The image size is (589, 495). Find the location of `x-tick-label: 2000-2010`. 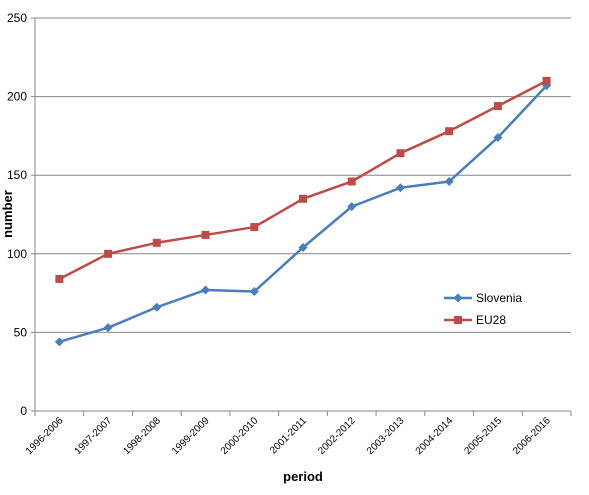

x-tick-label: 2000-2010 is located at coordinates (240, 436).